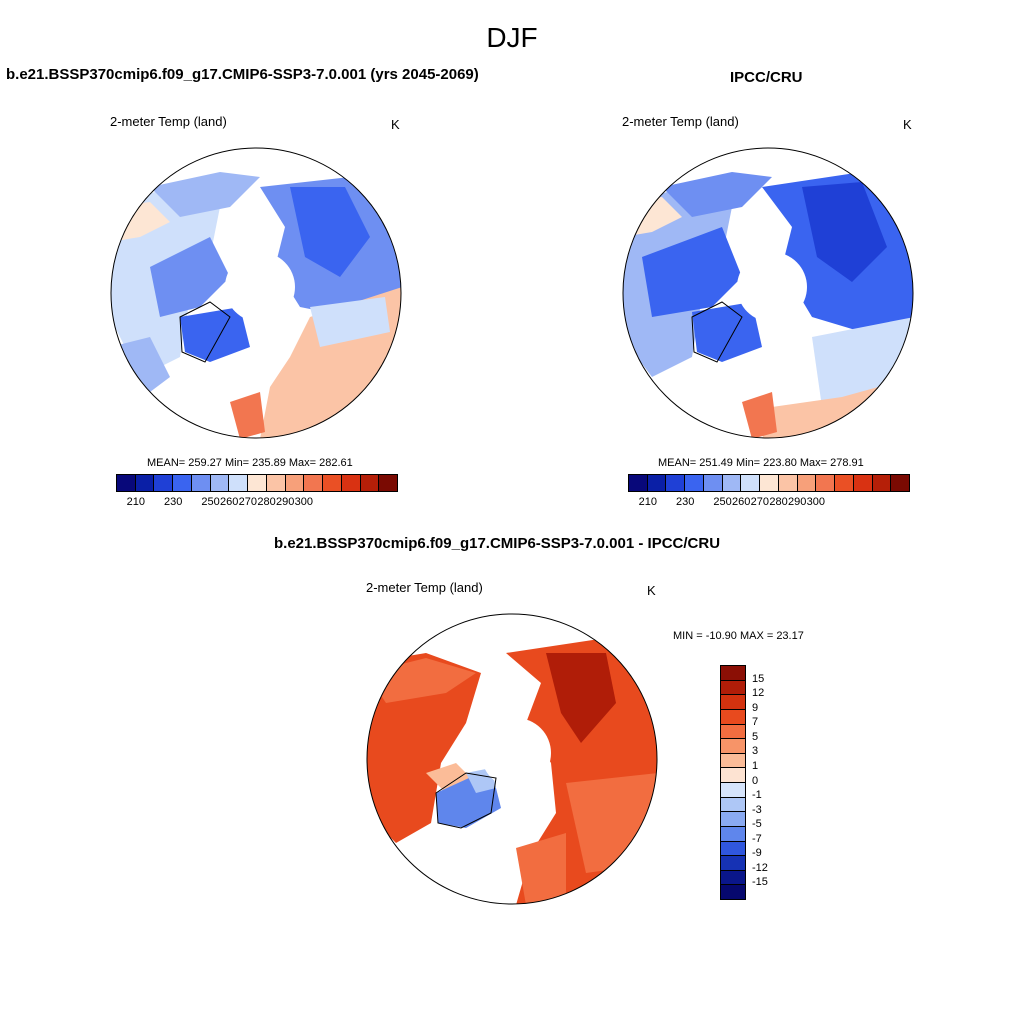  I want to click on colorbar-tick-label: 3, so click(755, 751).